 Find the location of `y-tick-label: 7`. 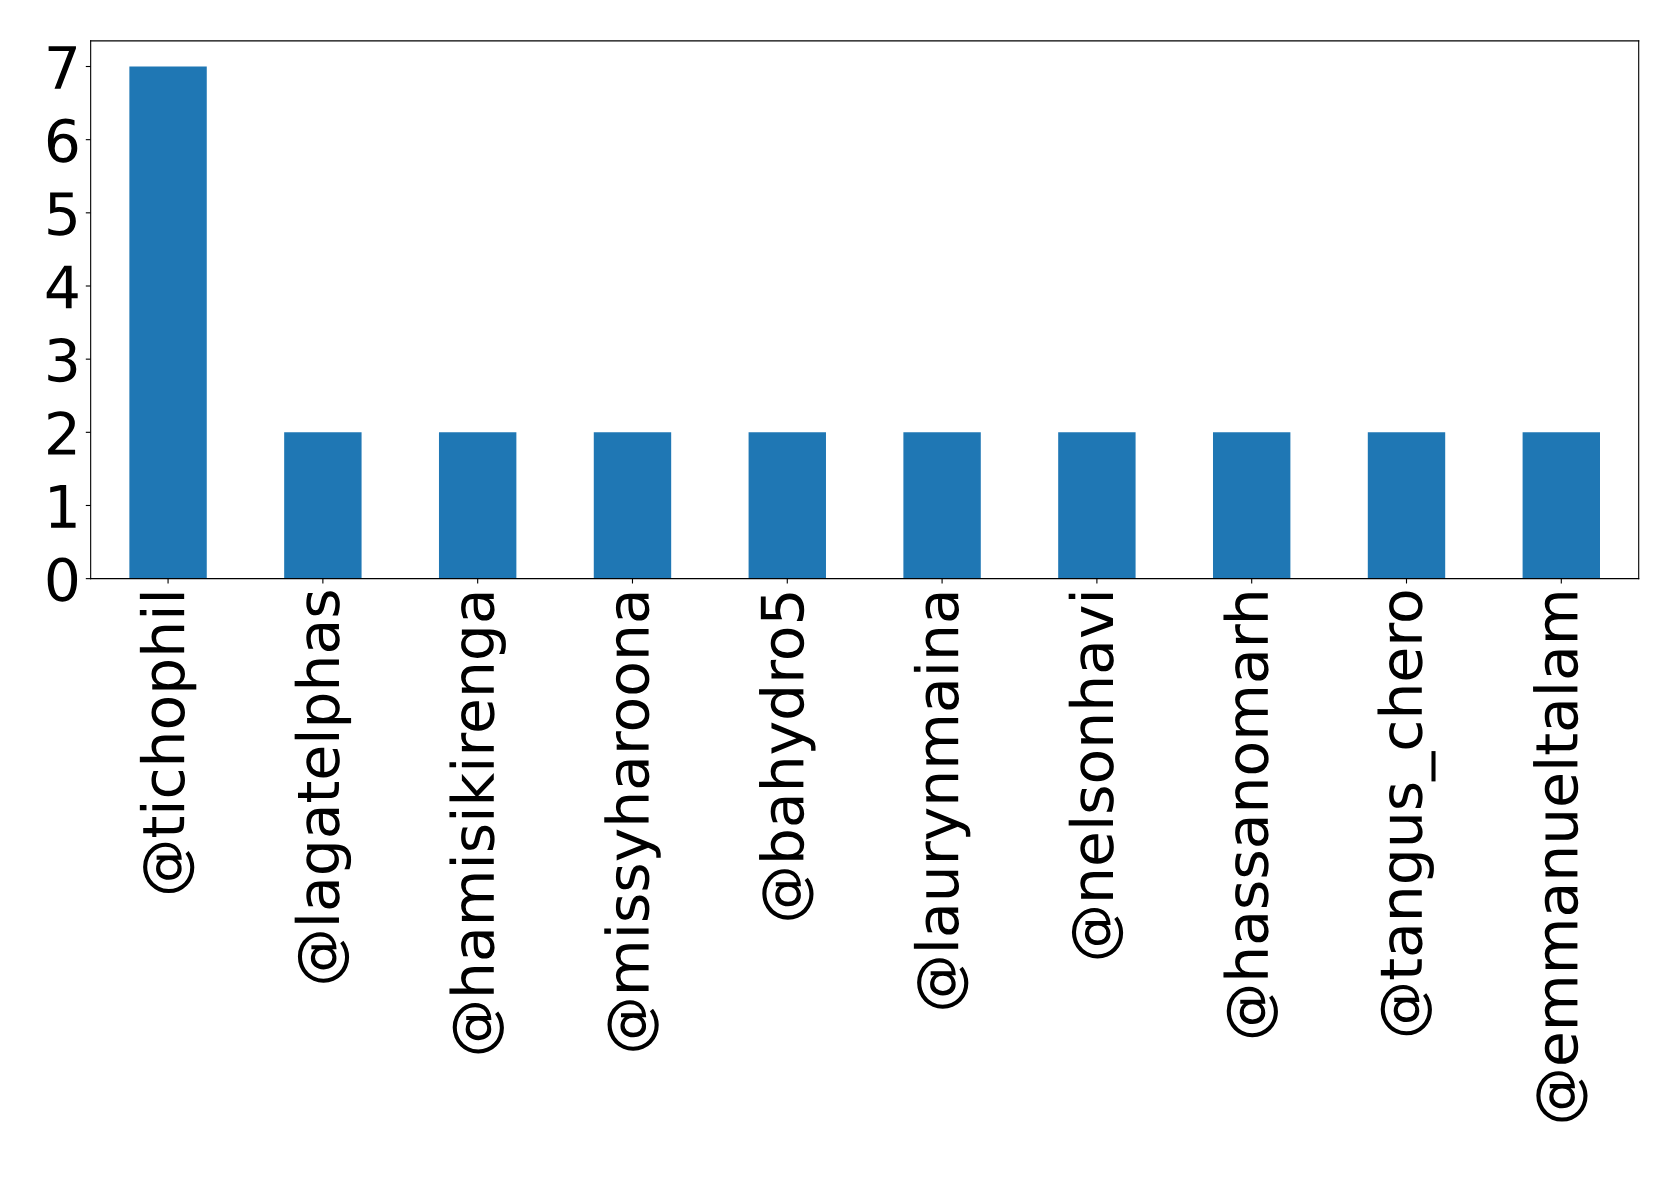

y-tick-label: 7 is located at coordinates (62, 67).